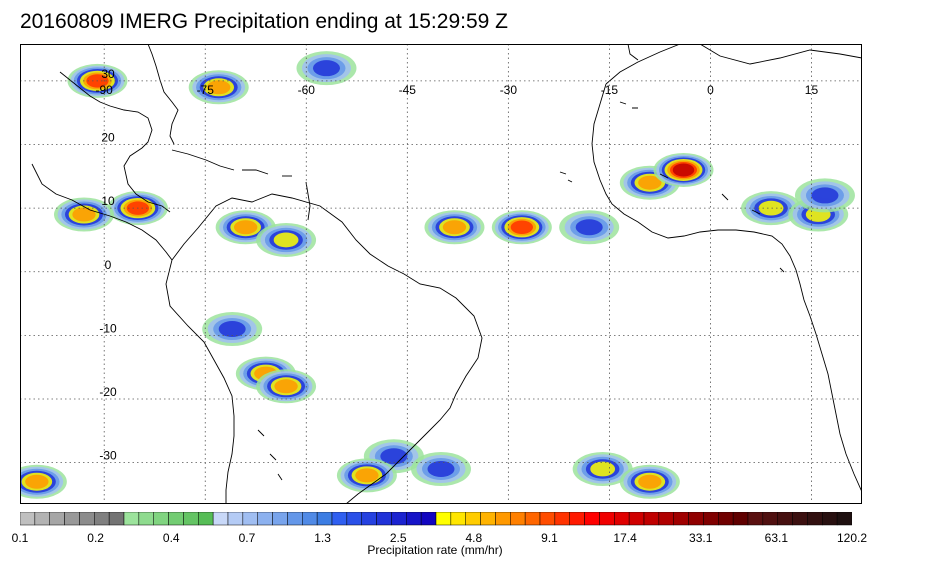 The image size is (944, 571). What do you see at coordinates (780, 54) in the screenshot?
I see `coastline-mediterranean` at bounding box center [780, 54].